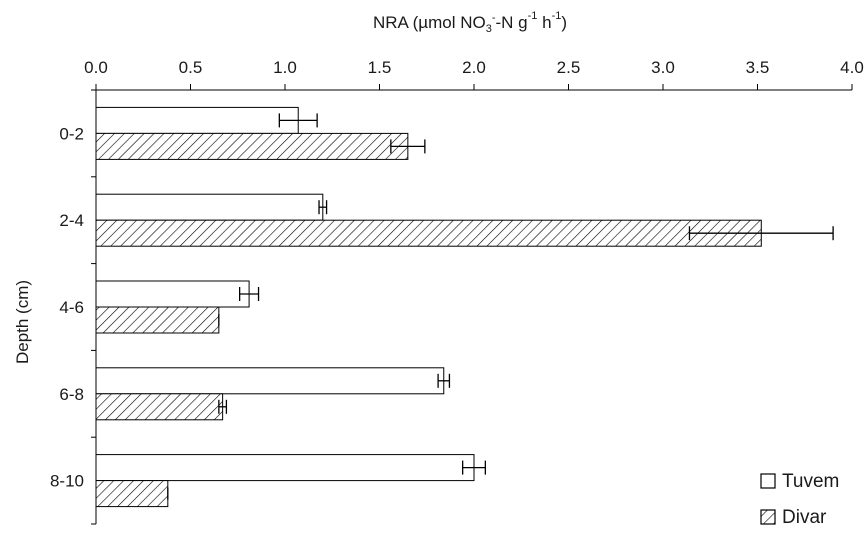 The image size is (864, 539). I want to click on y-tick-label: 0-2, so click(71, 133).